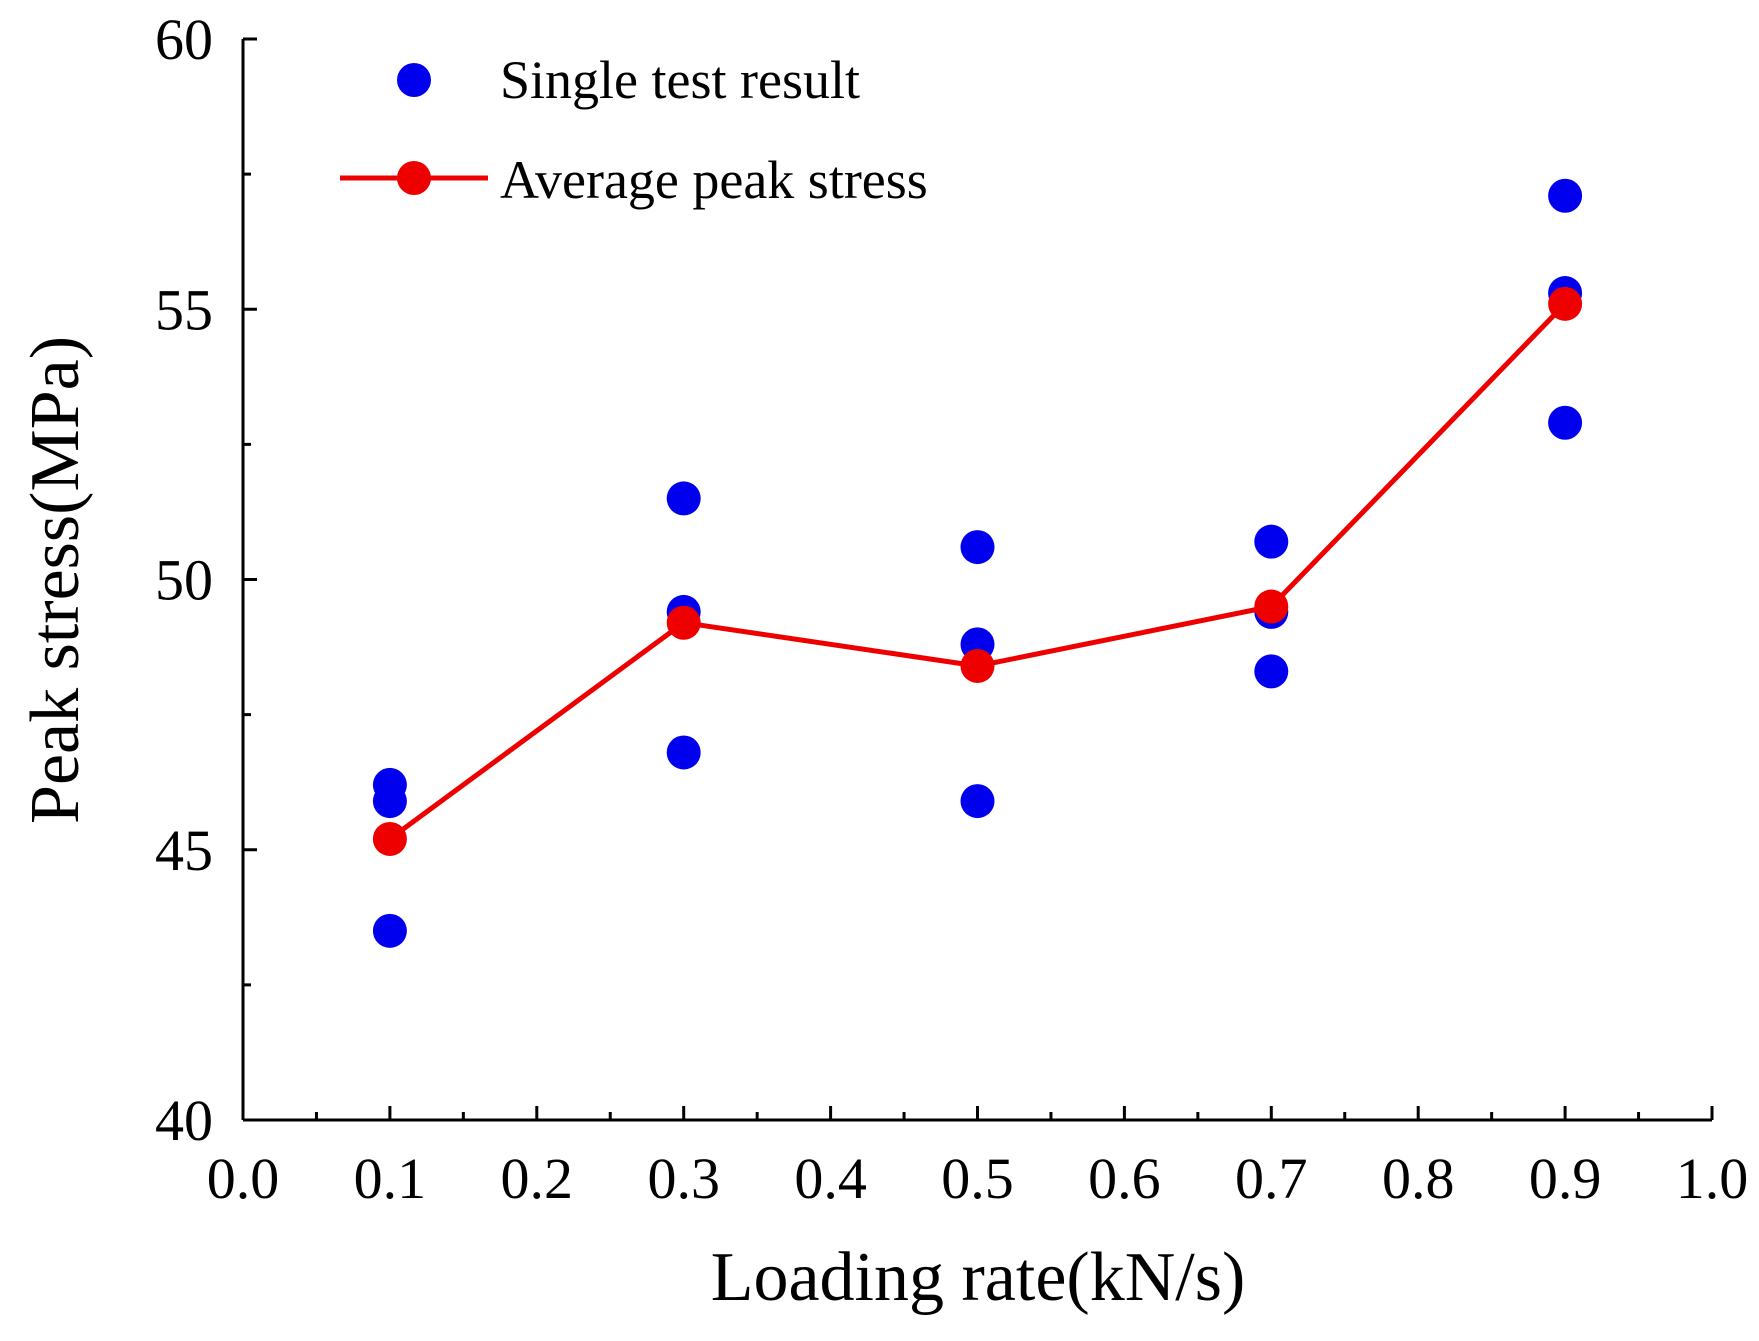 The width and height of the screenshot is (1759, 1341). Describe the element at coordinates (1712, 1178) in the screenshot. I see `x-tick-label: 1.0` at that location.